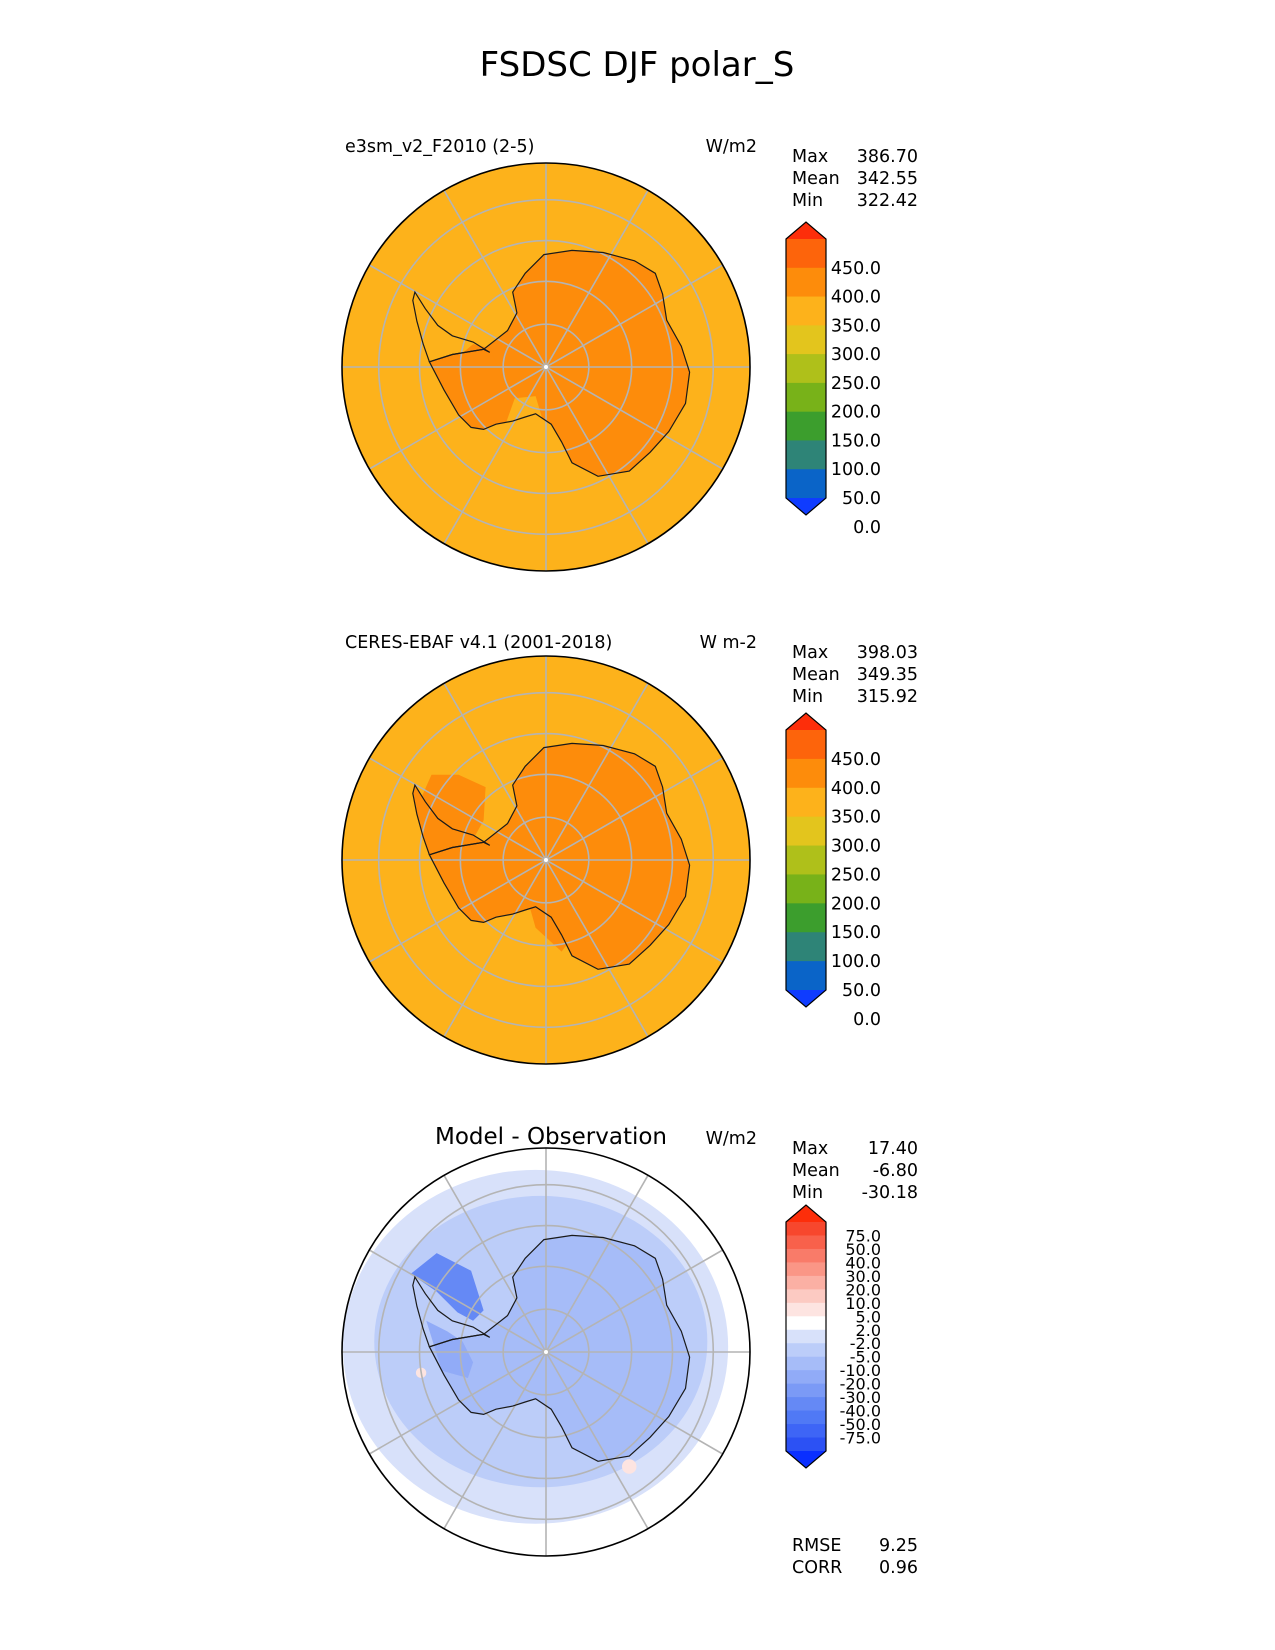  What do you see at coordinates (863, 1262) in the screenshot?
I see `colorbar-tick-label: 40.0` at bounding box center [863, 1262].